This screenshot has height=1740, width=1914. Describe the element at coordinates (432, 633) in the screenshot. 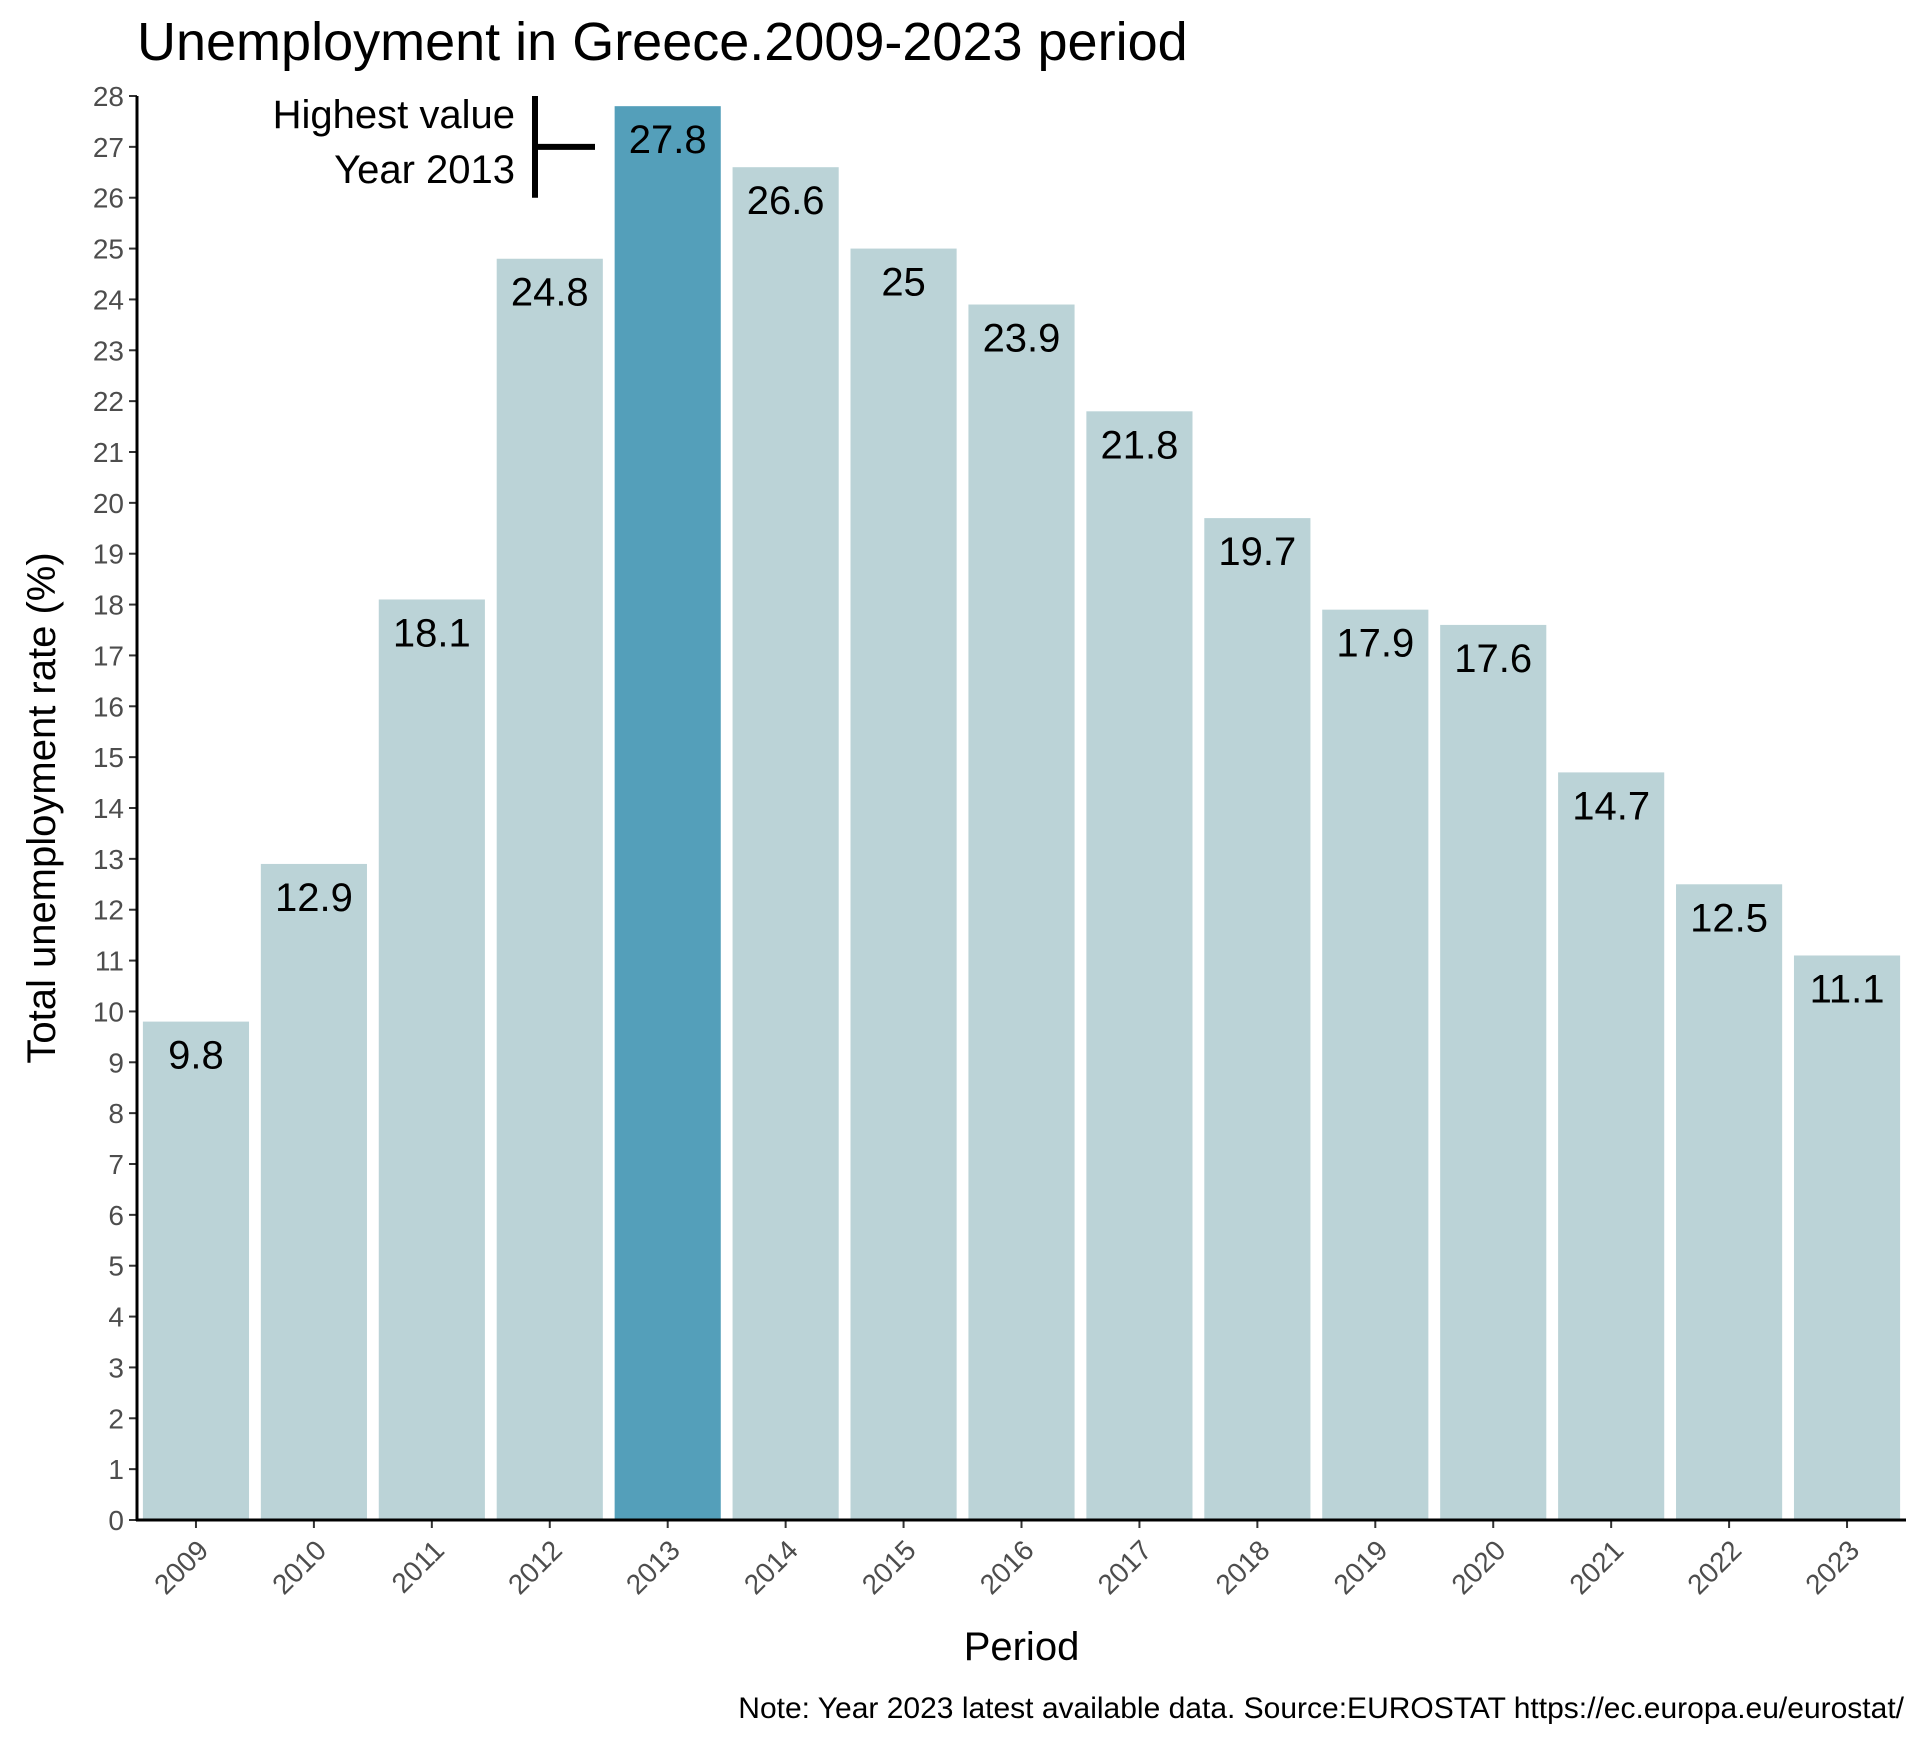

I see `bar-label-2011: 18.1` at that location.